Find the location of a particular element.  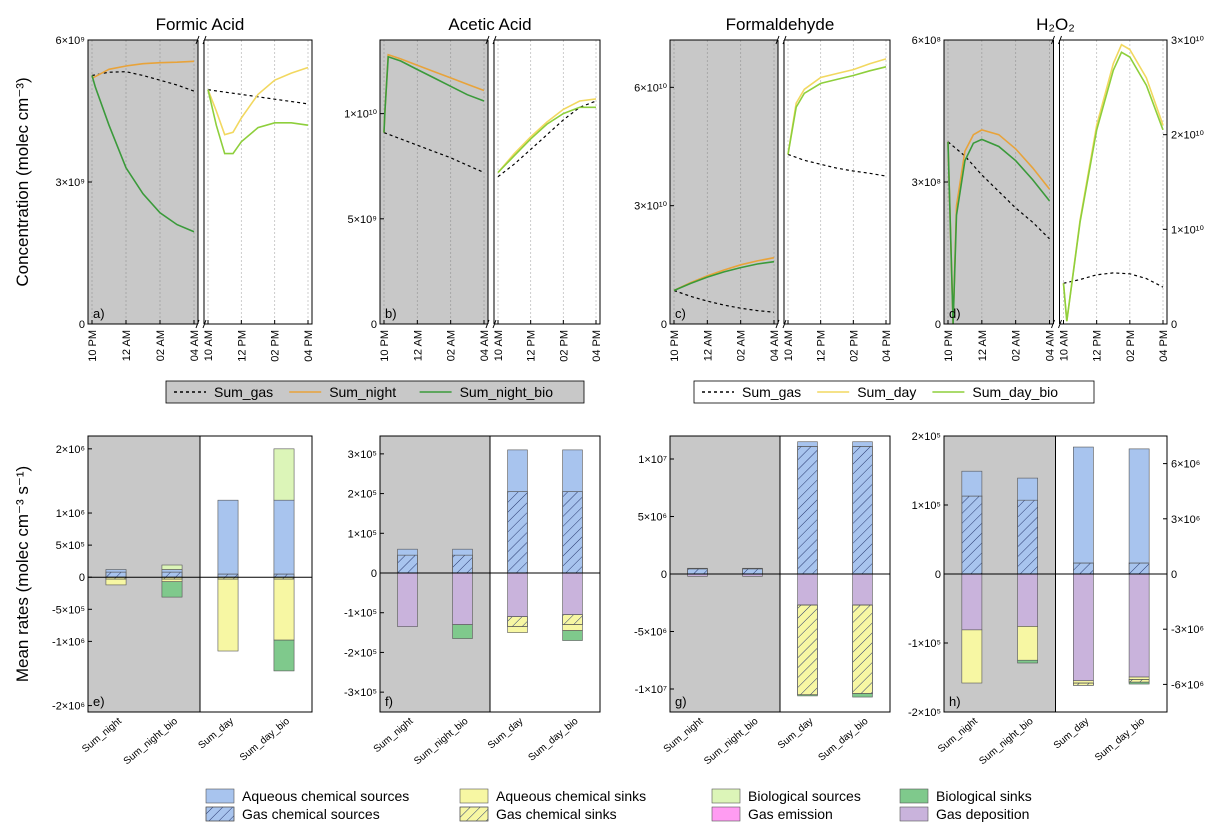

series-sum-gas-day is located at coordinates (258, 97).